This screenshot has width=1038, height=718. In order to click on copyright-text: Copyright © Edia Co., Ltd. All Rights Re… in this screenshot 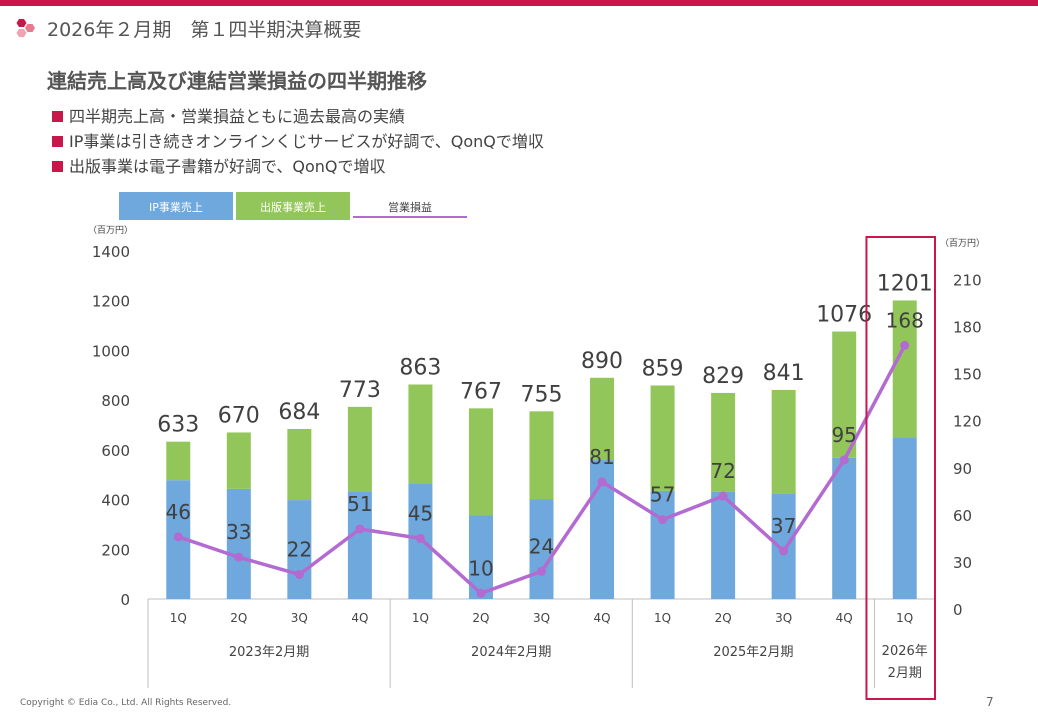, I will do `click(126, 703)`.